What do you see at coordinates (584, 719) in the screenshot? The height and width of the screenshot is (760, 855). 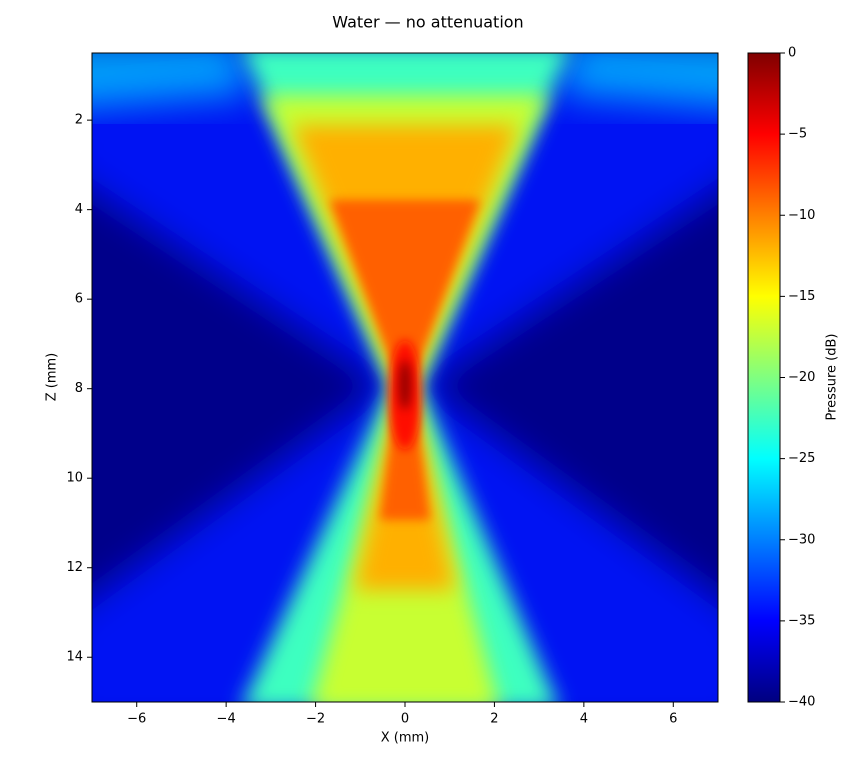 I see `x-tick-label: 4` at bounding box center [584, 719].